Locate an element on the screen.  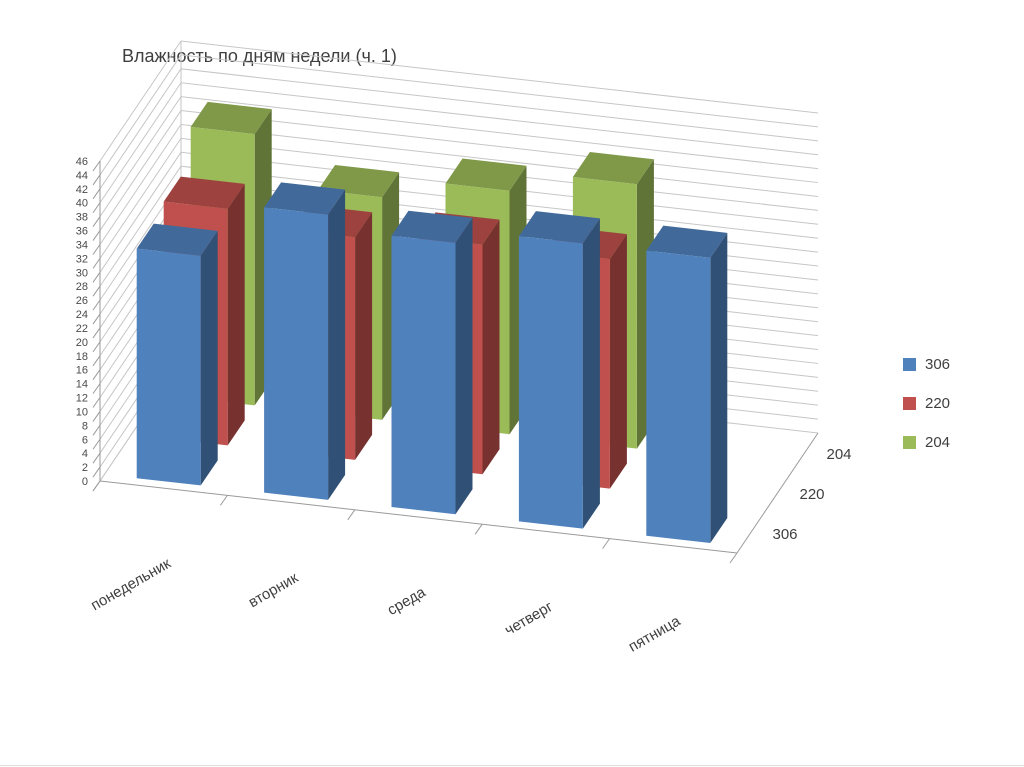
bar-306-четверг is located at coordinates (559, 370).